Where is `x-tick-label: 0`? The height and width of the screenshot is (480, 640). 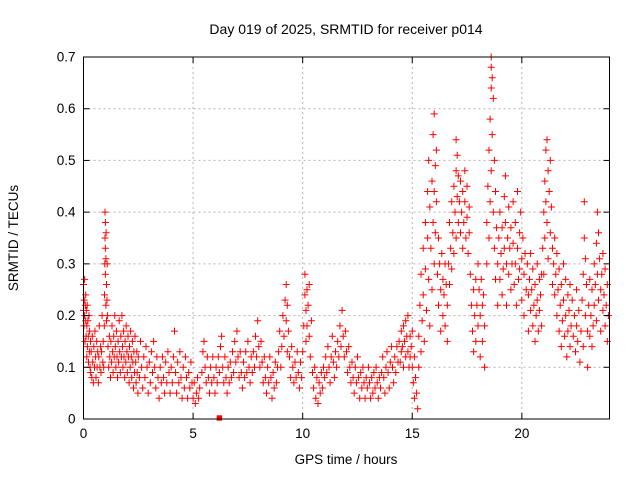 x-tick-label: 0 is located at coordinates (84, 433).